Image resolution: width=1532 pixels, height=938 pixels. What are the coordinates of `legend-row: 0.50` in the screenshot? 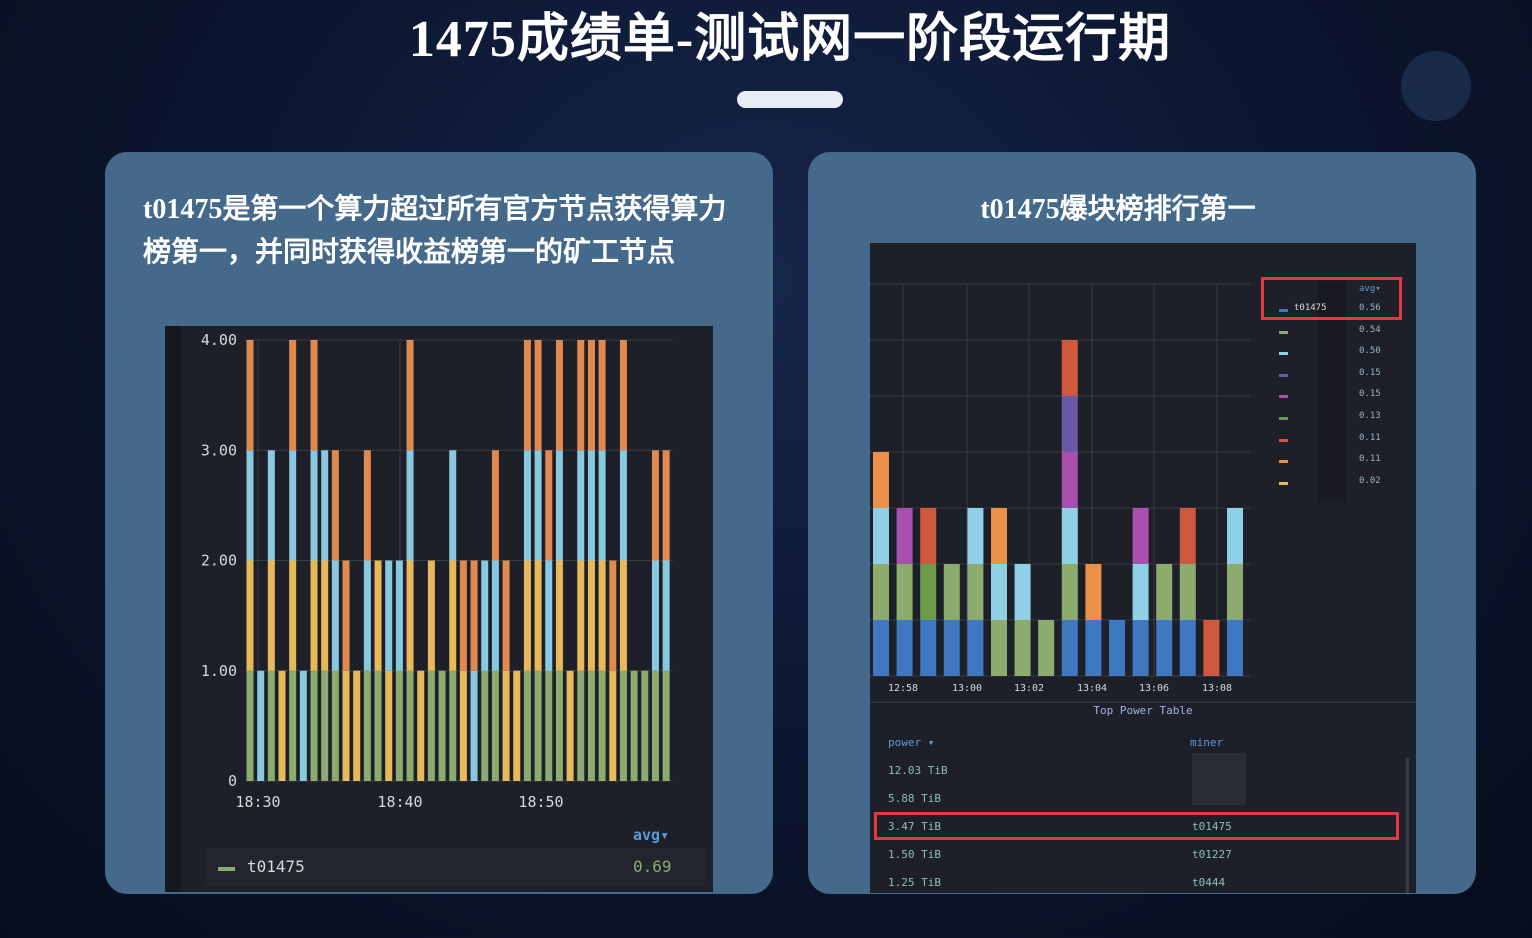 It's located at (1340, 353).